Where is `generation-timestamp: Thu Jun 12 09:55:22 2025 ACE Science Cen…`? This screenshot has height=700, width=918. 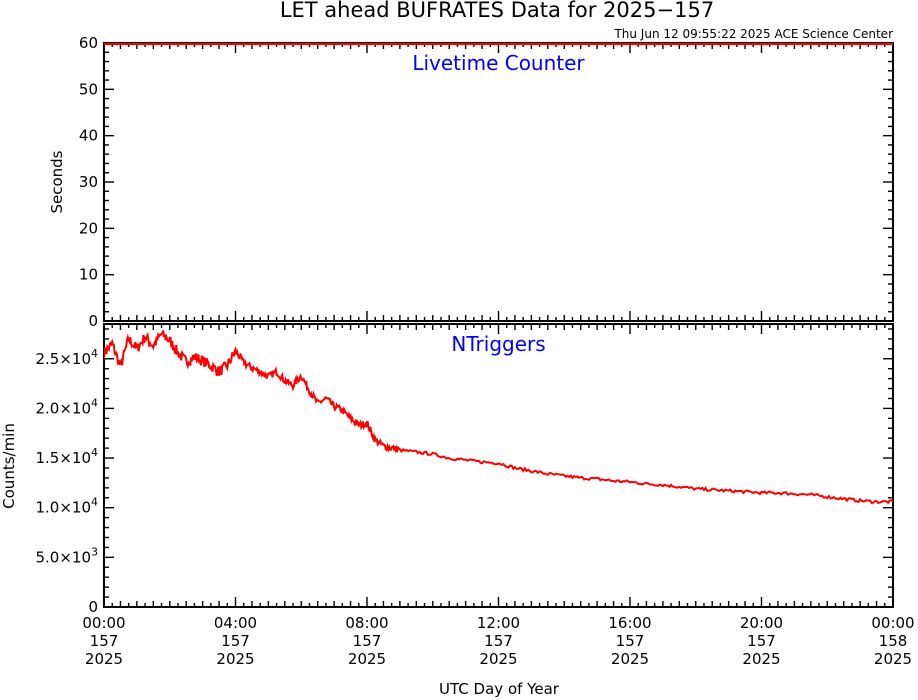
generation-timestamp: Thu Jun 12 09:55:22 2025 ACE Science Cen… is located at coordinates (753, 34).